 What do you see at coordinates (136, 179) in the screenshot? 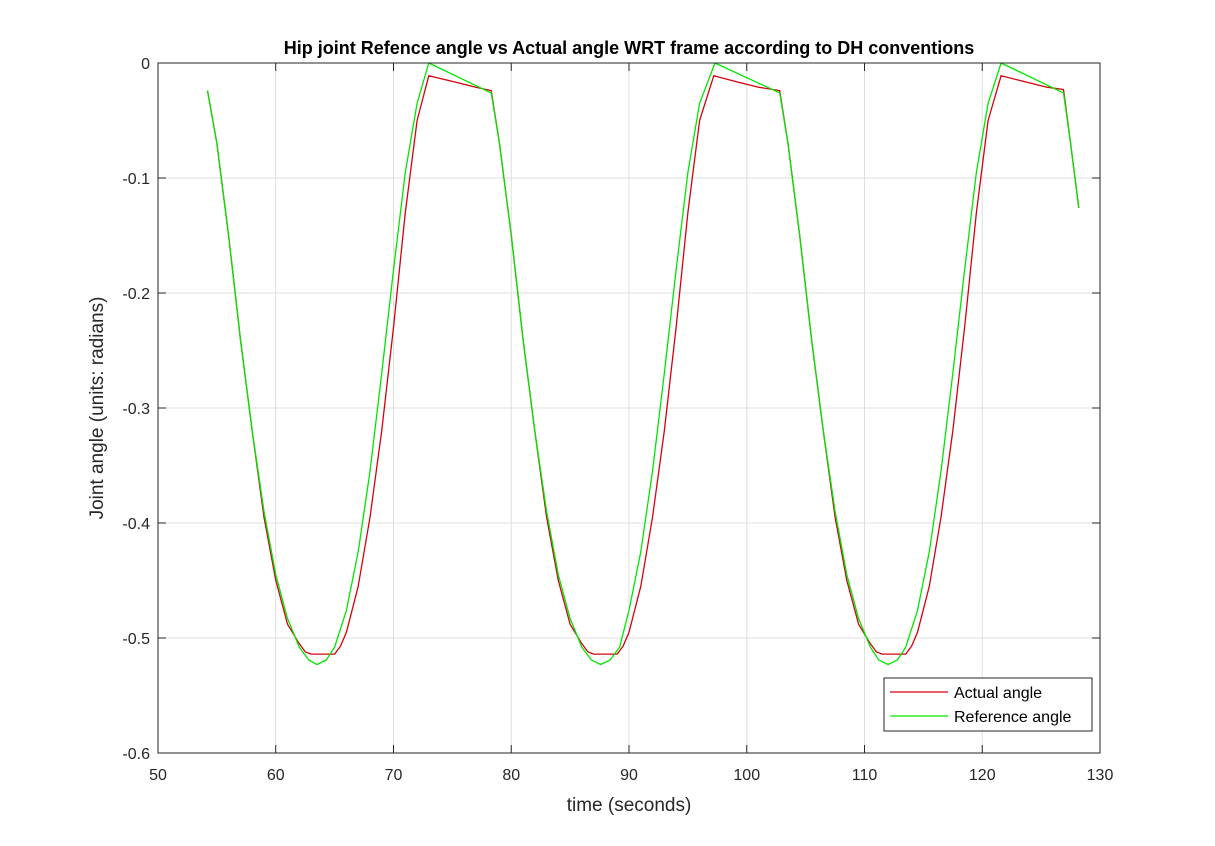
I see `y-tick-label: -0.1` at bounding box center [136, 179].